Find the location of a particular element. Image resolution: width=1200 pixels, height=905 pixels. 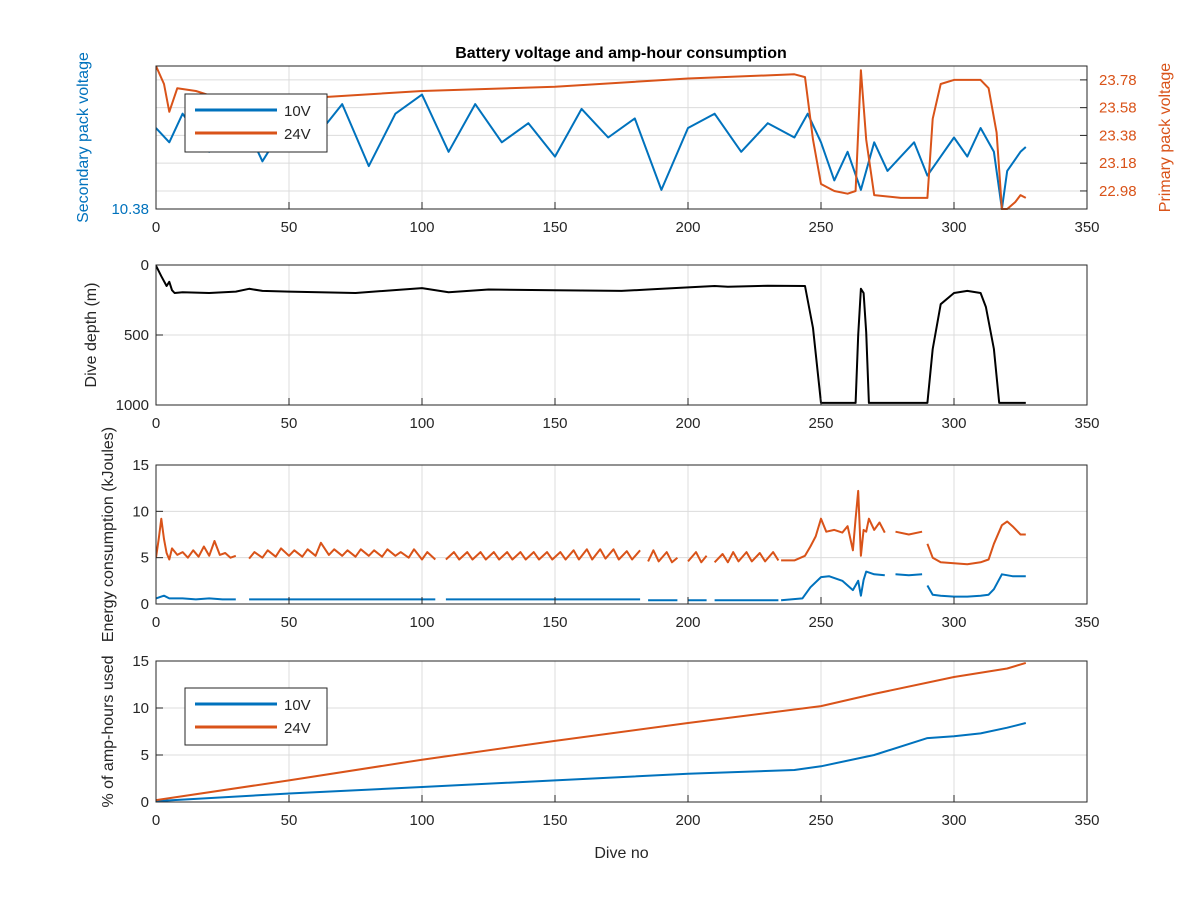

depth-y-tick-label: 1000 is located at coordinates (132, 405).